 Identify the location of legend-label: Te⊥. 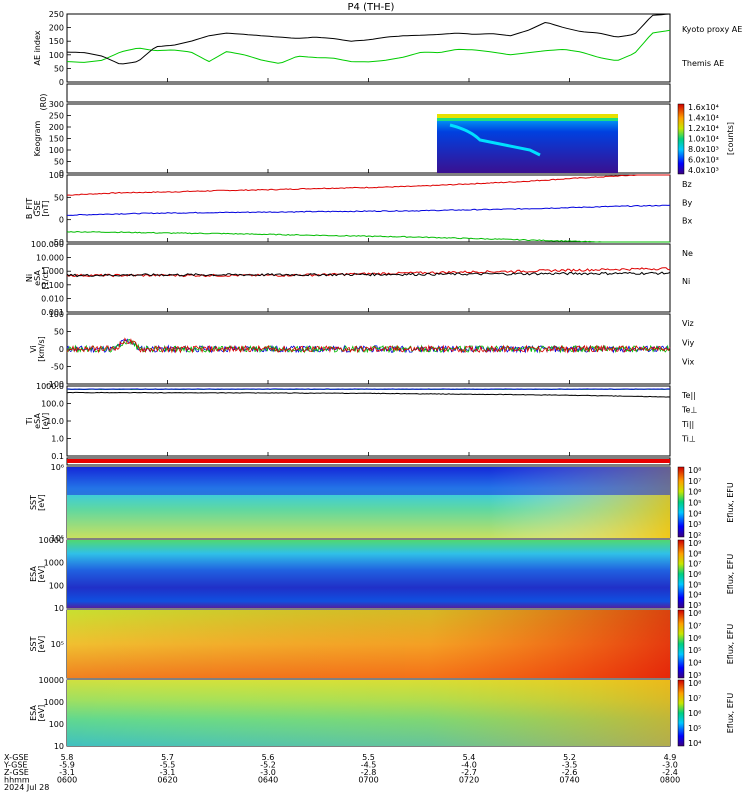
(689, 410).